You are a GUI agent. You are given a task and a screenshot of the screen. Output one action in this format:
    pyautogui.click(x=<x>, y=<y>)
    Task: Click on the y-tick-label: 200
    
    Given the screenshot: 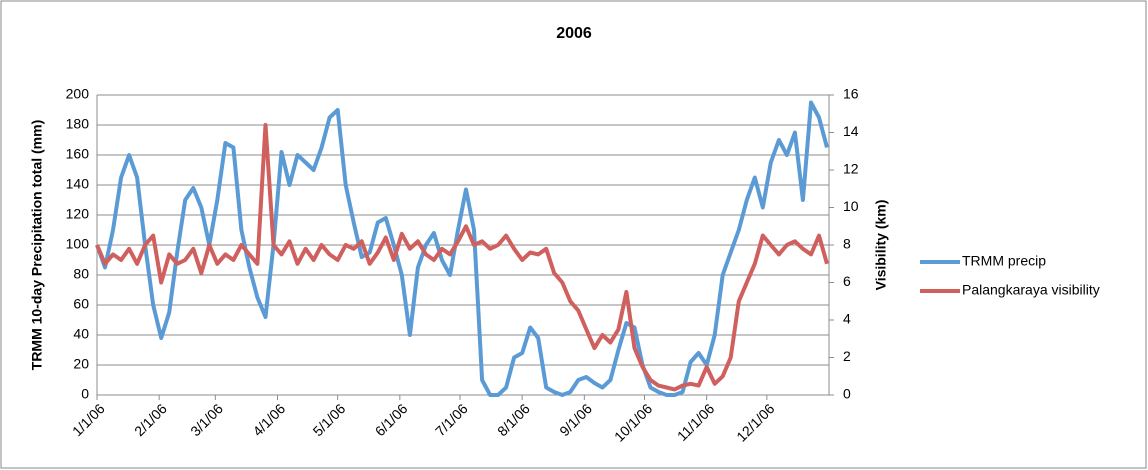 What is the action you would take?
    pyautogui.click(x=78, y=94)
    